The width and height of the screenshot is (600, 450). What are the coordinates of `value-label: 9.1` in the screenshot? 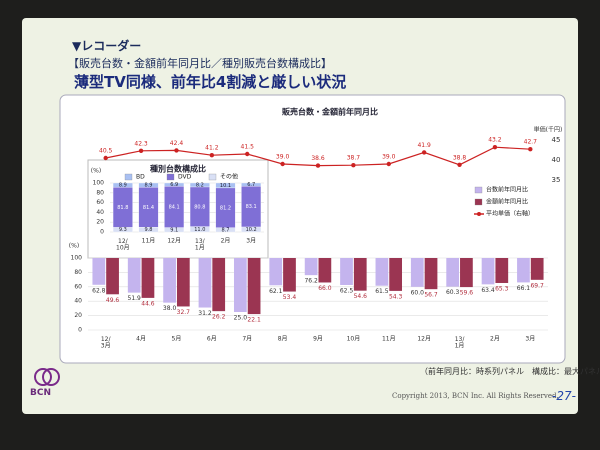 It's located at (174, 230).